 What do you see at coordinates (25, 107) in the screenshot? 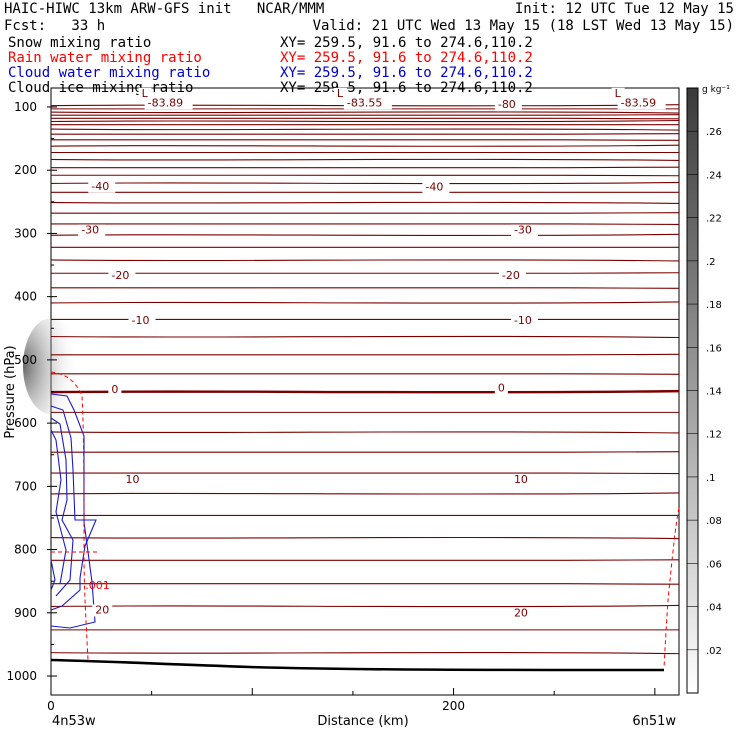
I see `y-tick-label: 100` at bounding box center [25, 107].